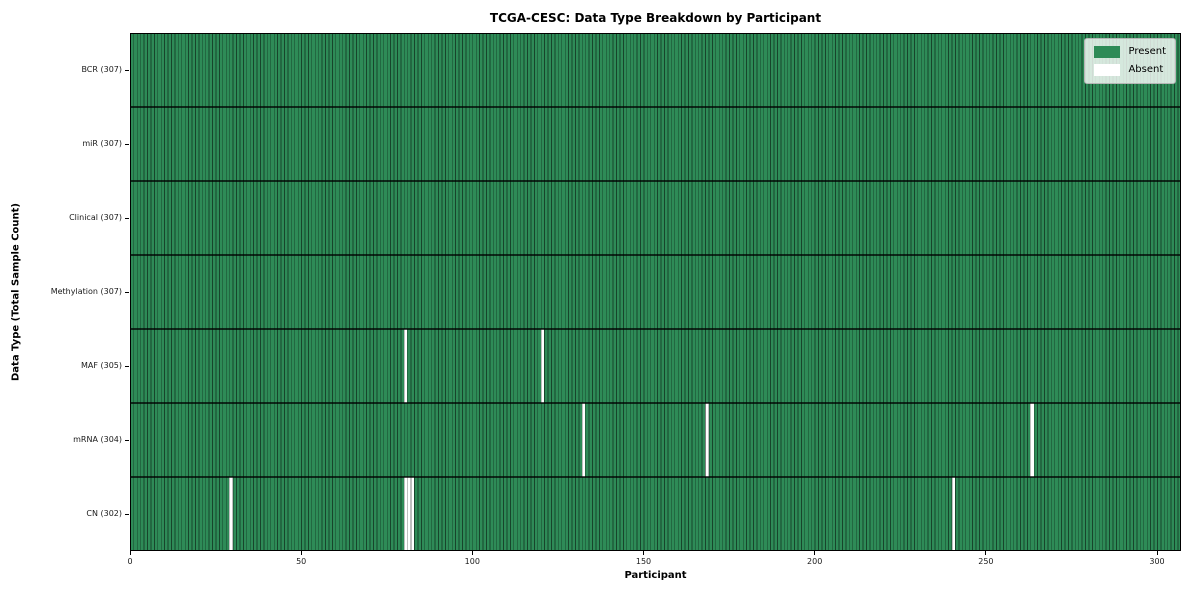 The image size is (1200, 600). What do you see at coordinates (97, 439) in the screenshot?
I see `y-tick-label: mRNA (304)` at bounding box center [97, 439].